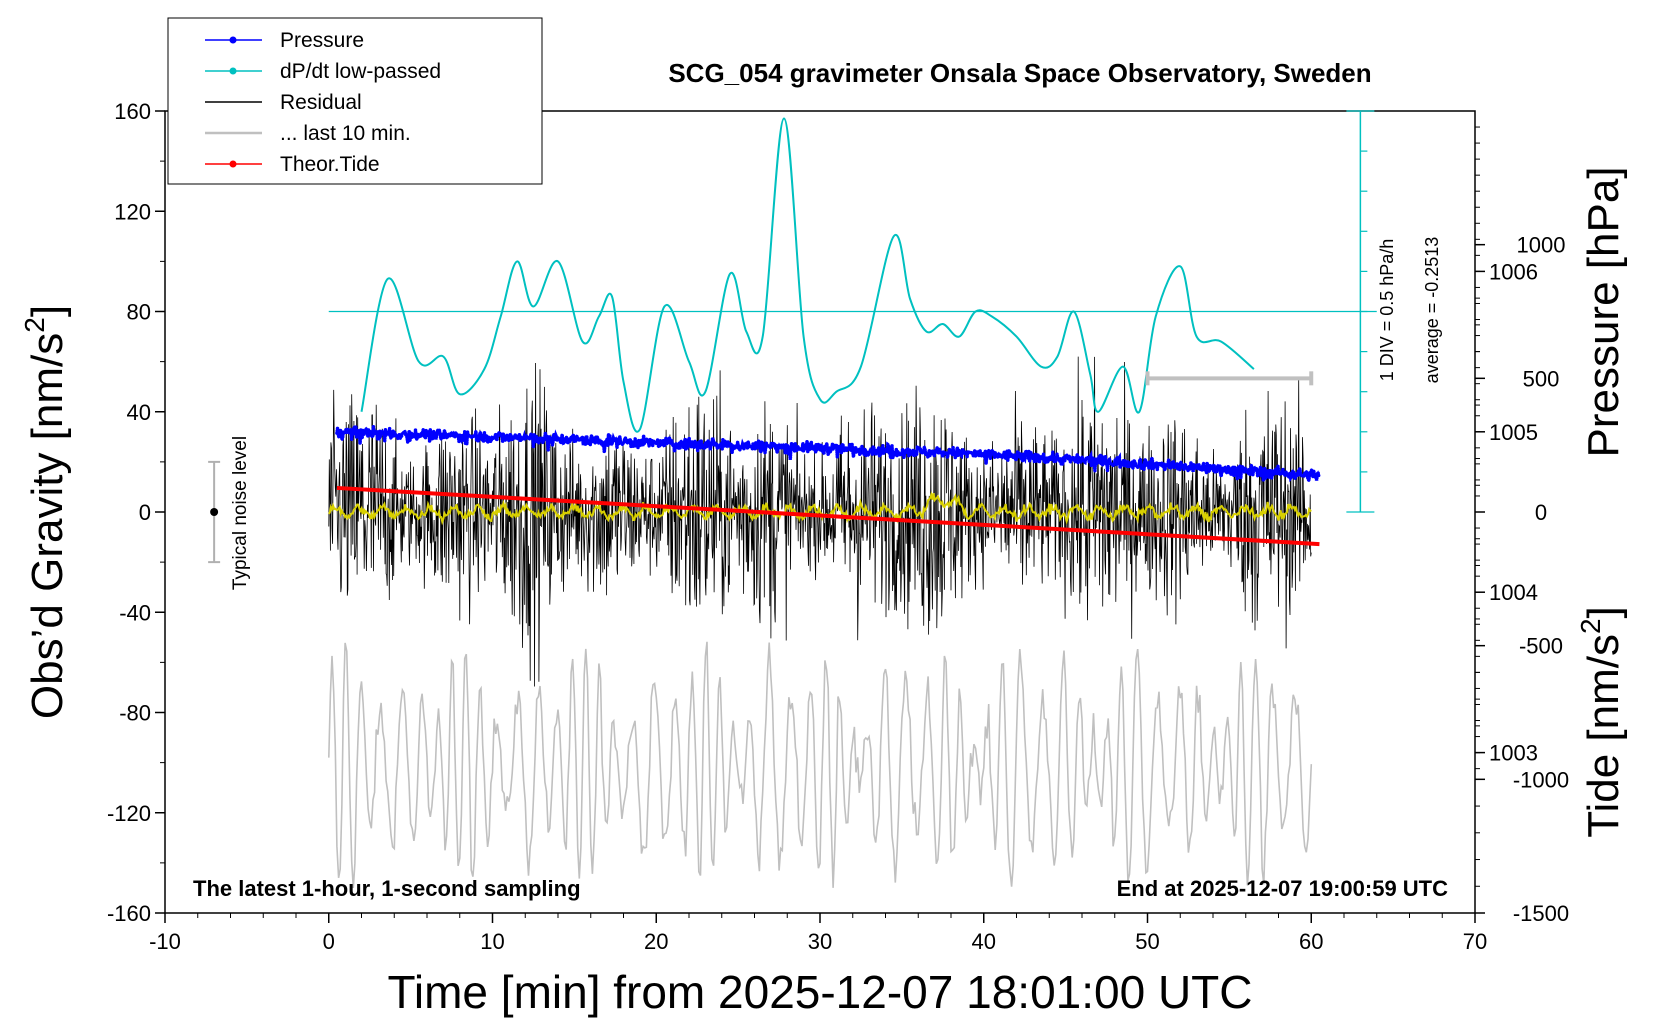 This screenshot has height=1020, width=1660. What do you see at coordinates (1541, 646) in the screenshot?
I see `tide-tick-label: -500` at bounding box center [1541, 646].